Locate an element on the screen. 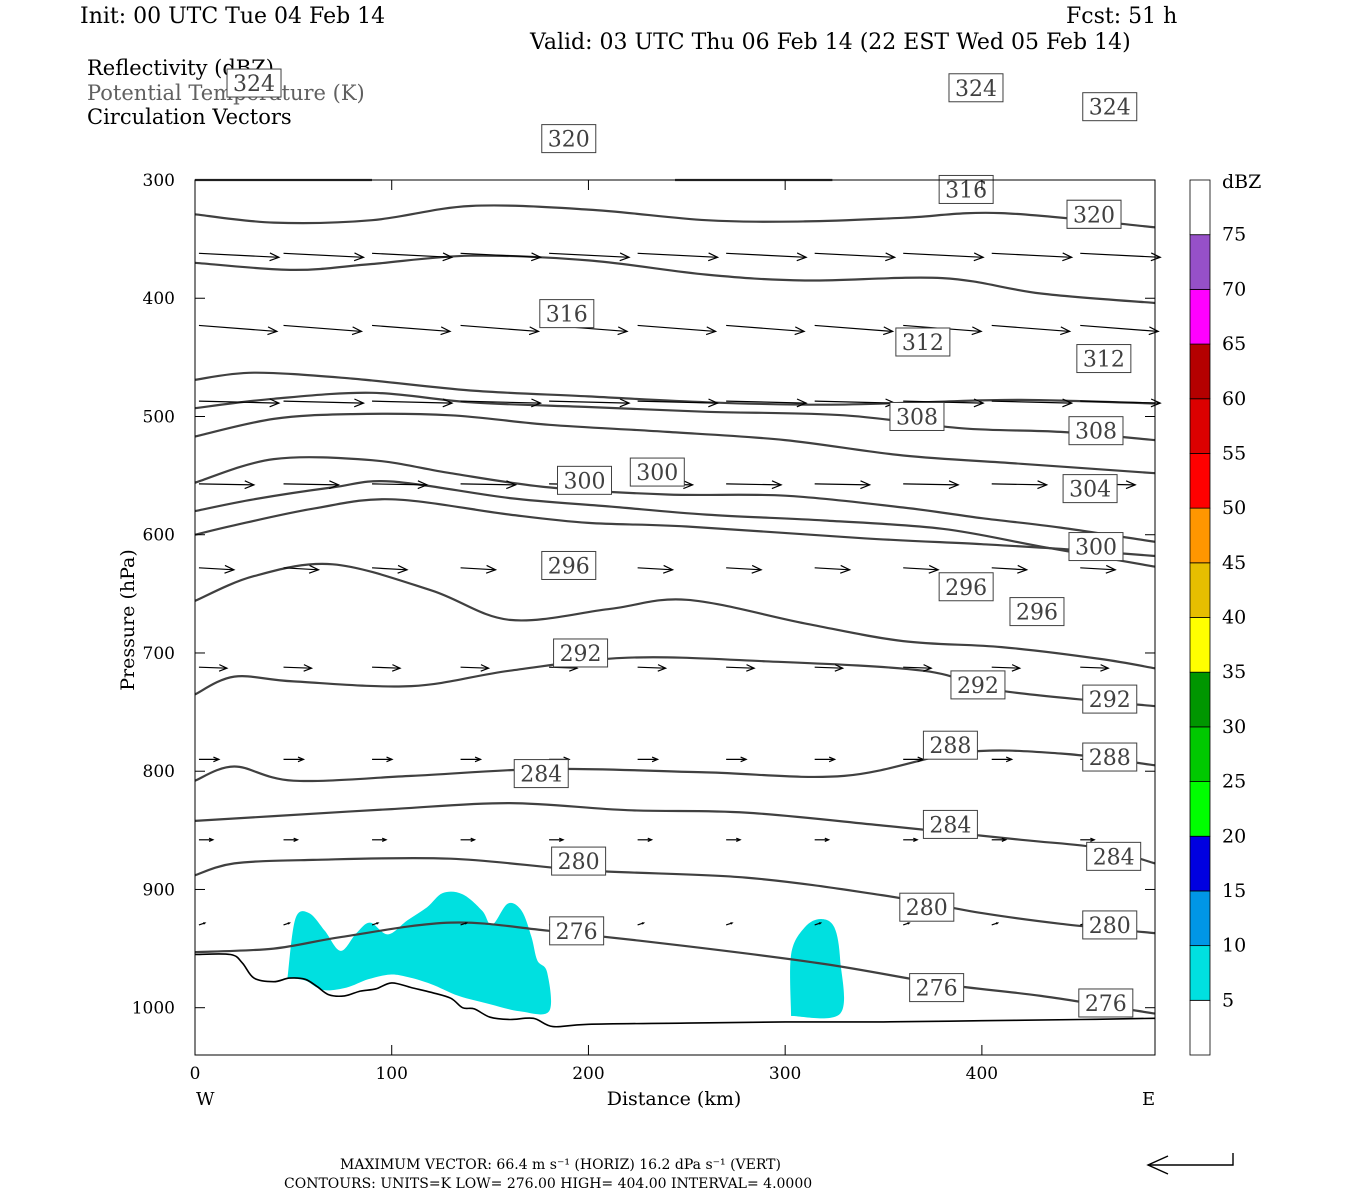 This screenshot has height=1200, width=1350. y-tick-label: 400 is located at coordinates (159, 299).